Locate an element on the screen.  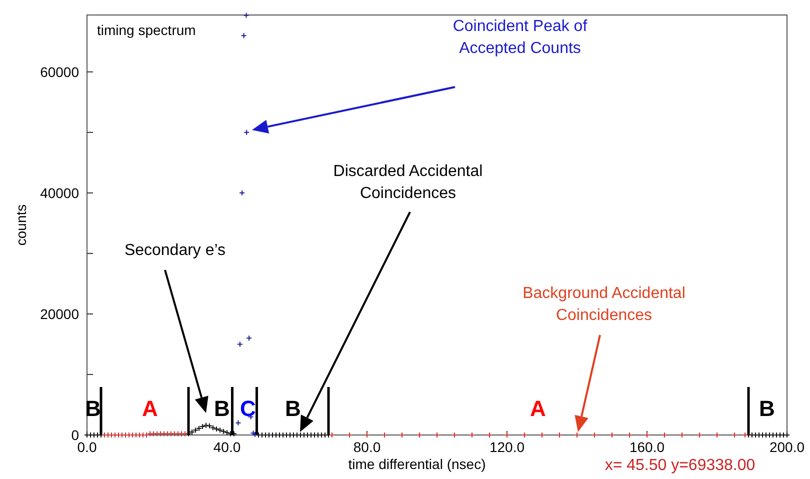
x-tick-label: 160.0 is located at coordinates (647, 447).